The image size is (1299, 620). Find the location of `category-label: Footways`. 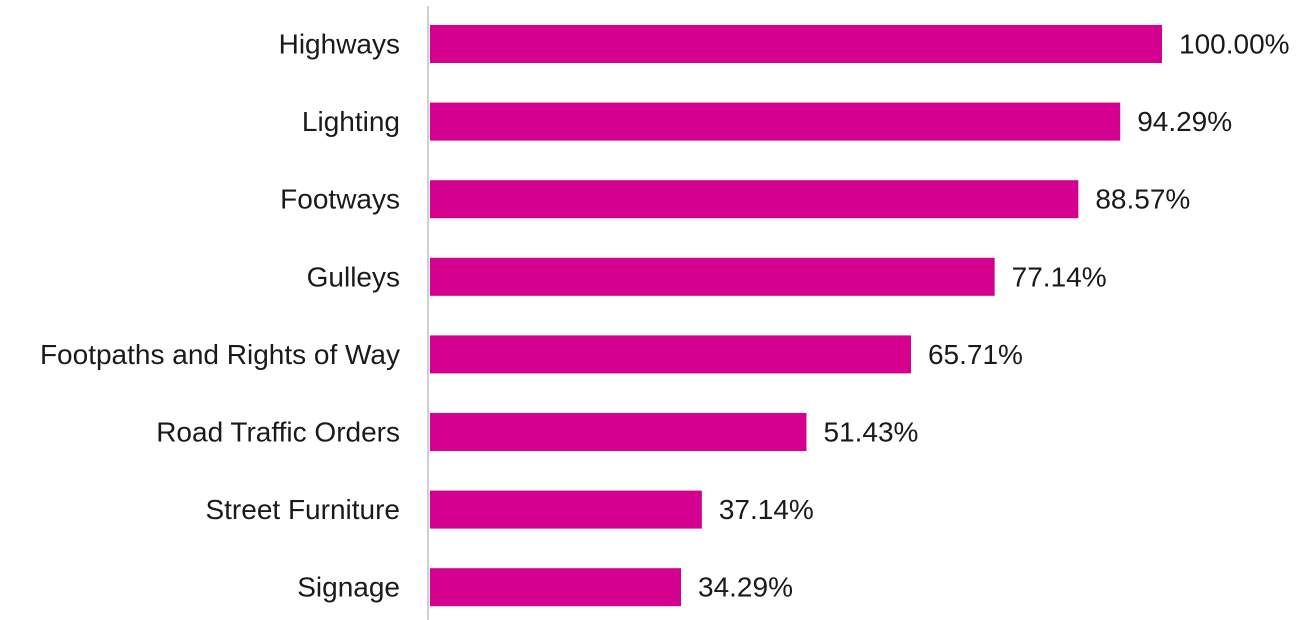

category-label: Footways is located at coordinates (340, 199).